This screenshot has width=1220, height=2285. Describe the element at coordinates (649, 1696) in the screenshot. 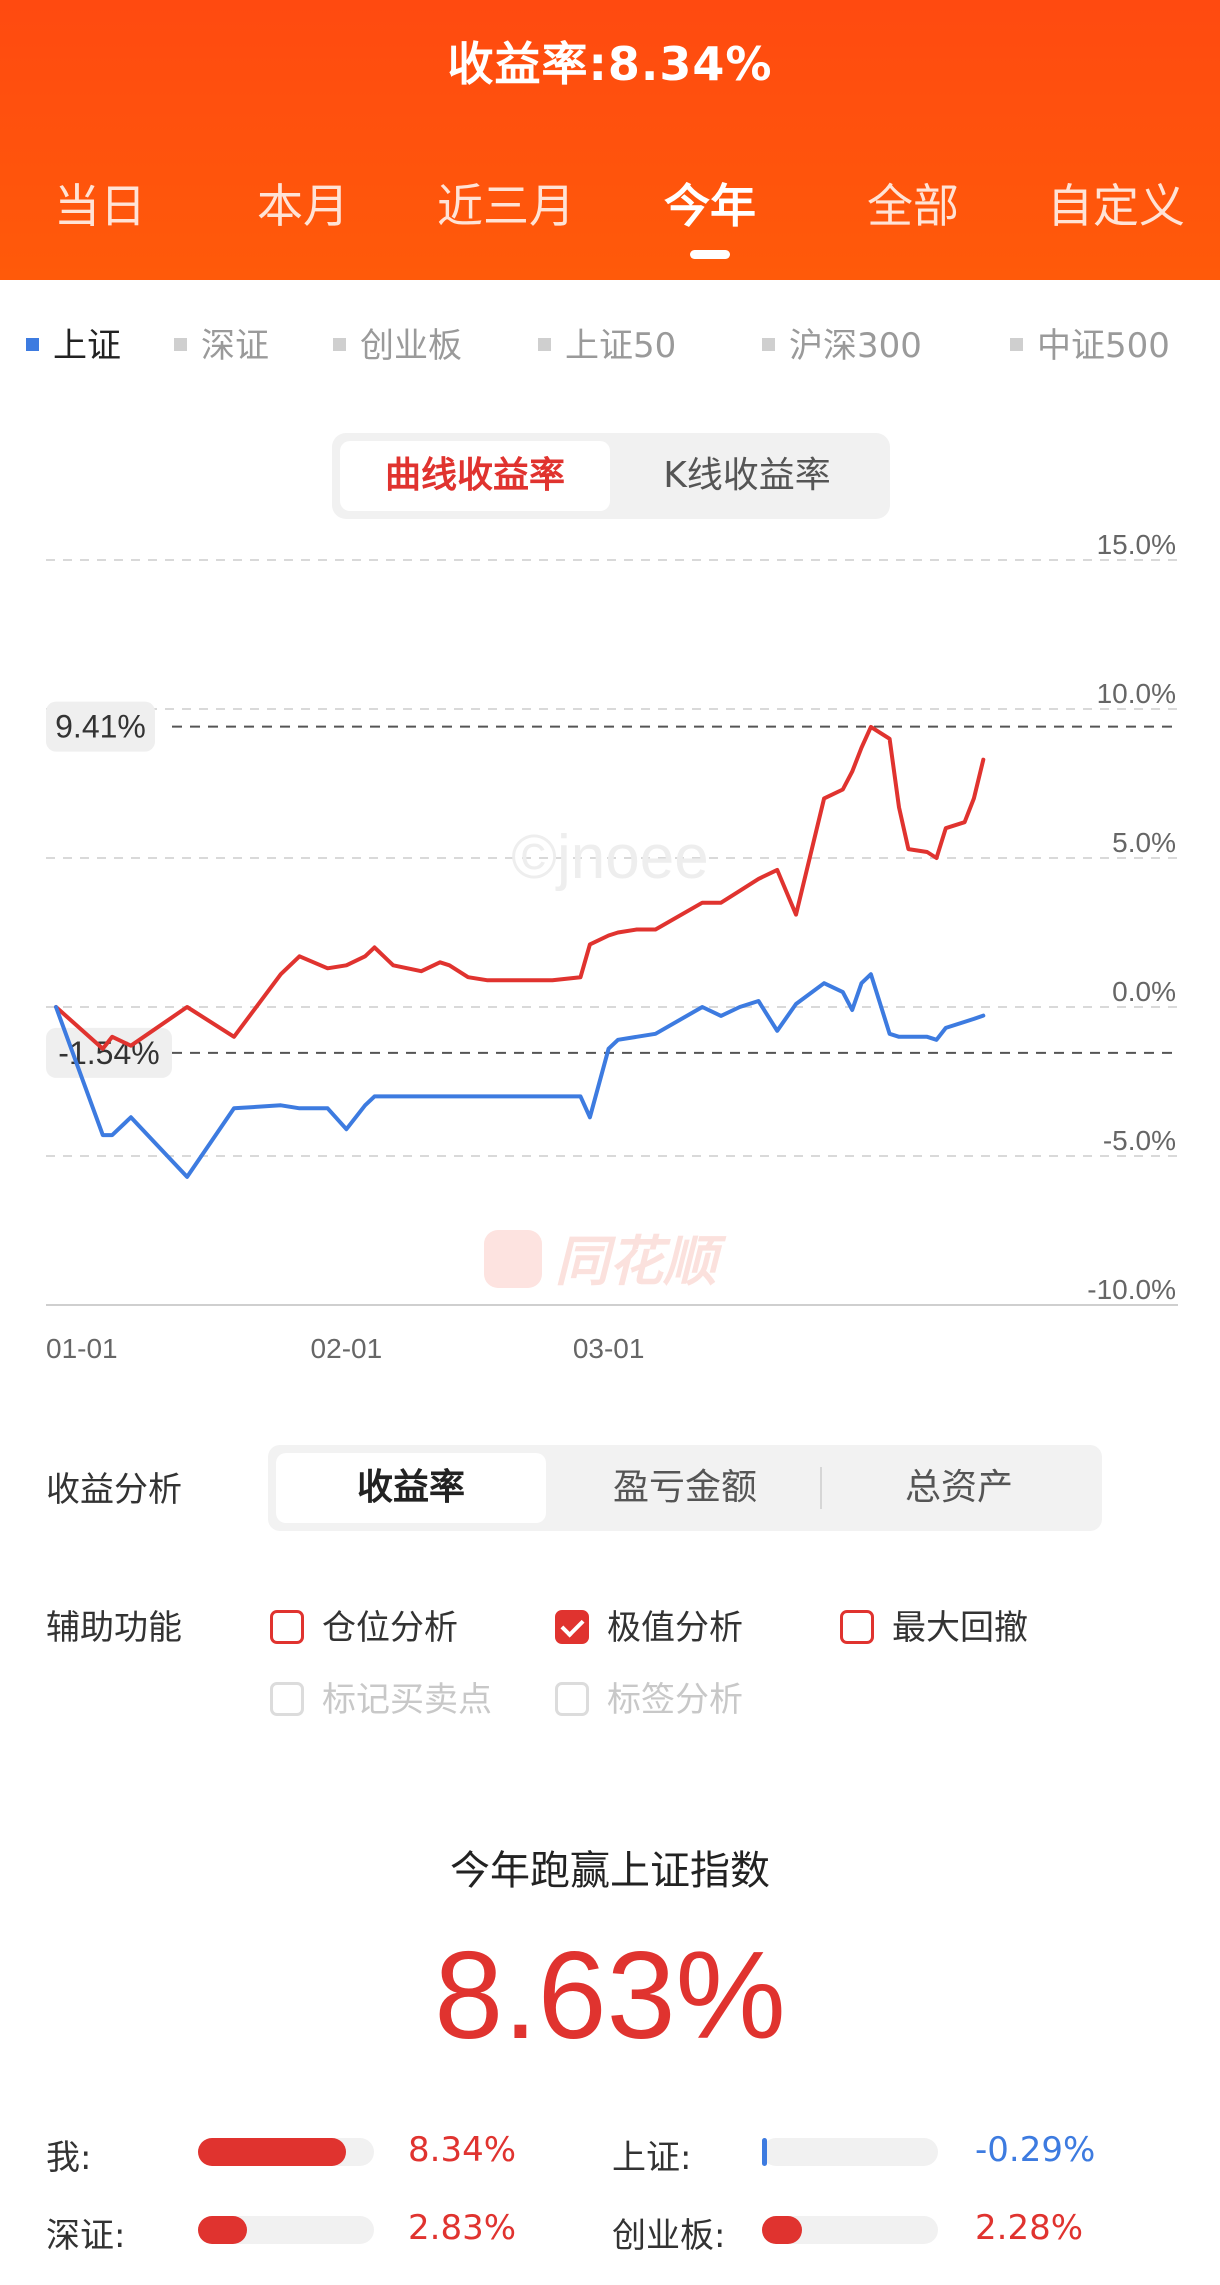

I see `tag-analysis-checkbox: 标签分析` at that location.